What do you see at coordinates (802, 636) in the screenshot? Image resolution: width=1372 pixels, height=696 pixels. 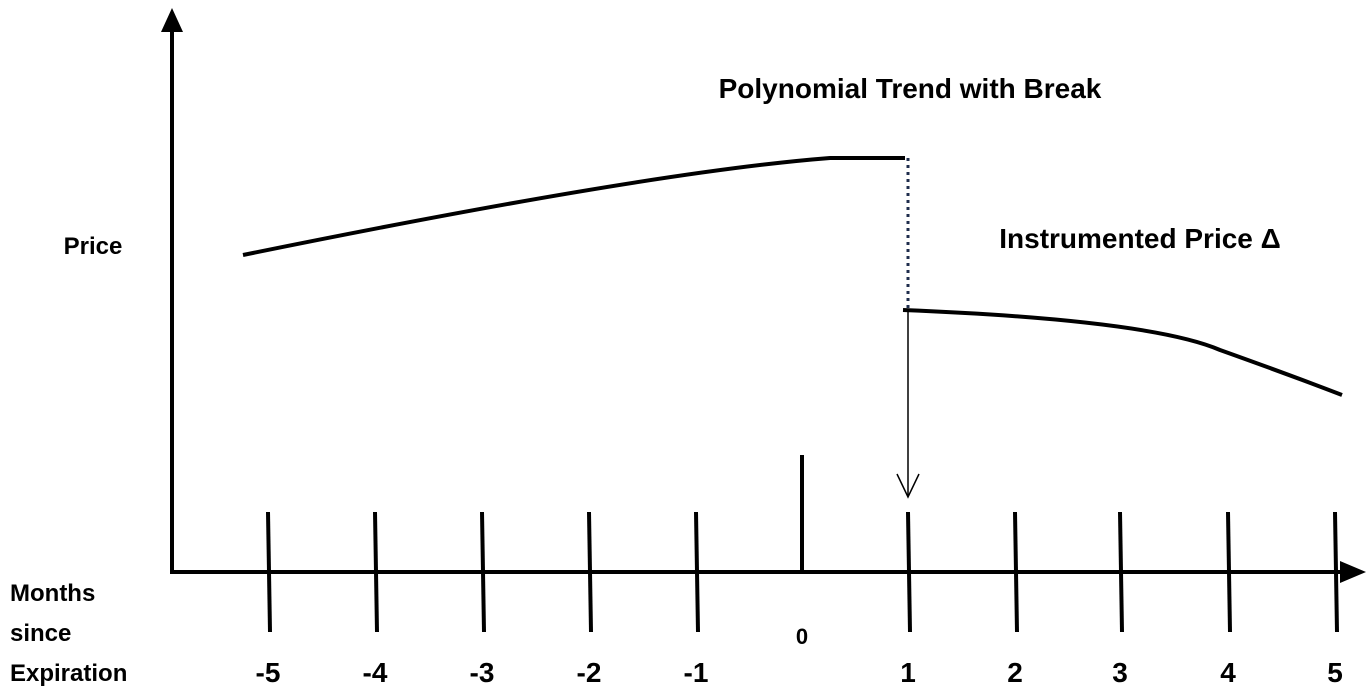 I see `tick-label: 0` at bounding box center [802, 636].